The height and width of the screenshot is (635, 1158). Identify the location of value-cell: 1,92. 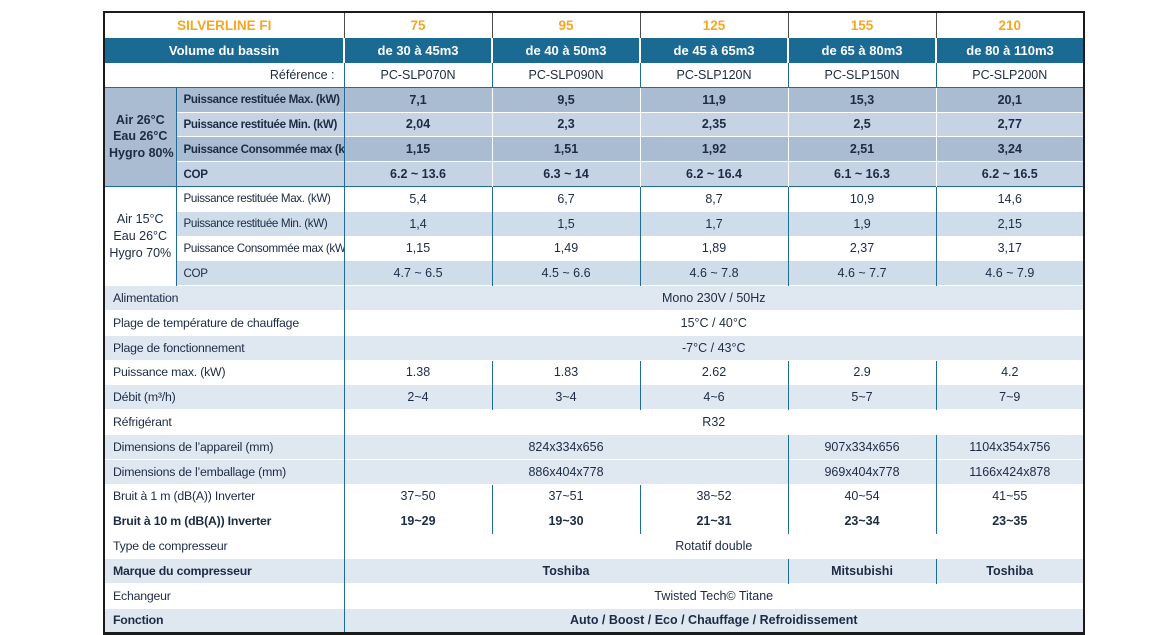
(714, 149).